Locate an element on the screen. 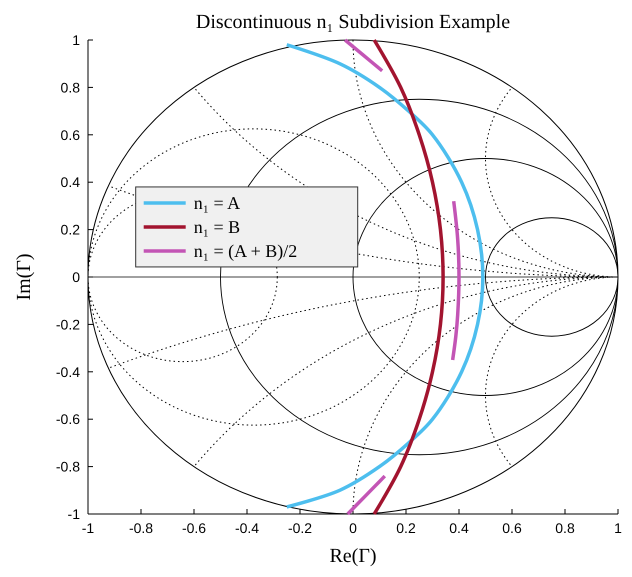 This screenshot has width=632, height=577. line-series is located at coordinates (408, 277).